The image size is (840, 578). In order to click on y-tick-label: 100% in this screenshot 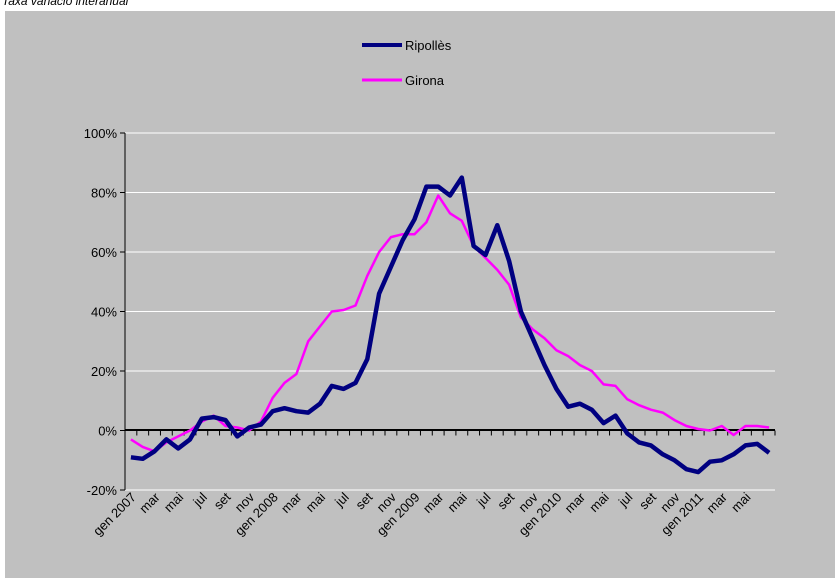, I will do `click(101, 133)`.